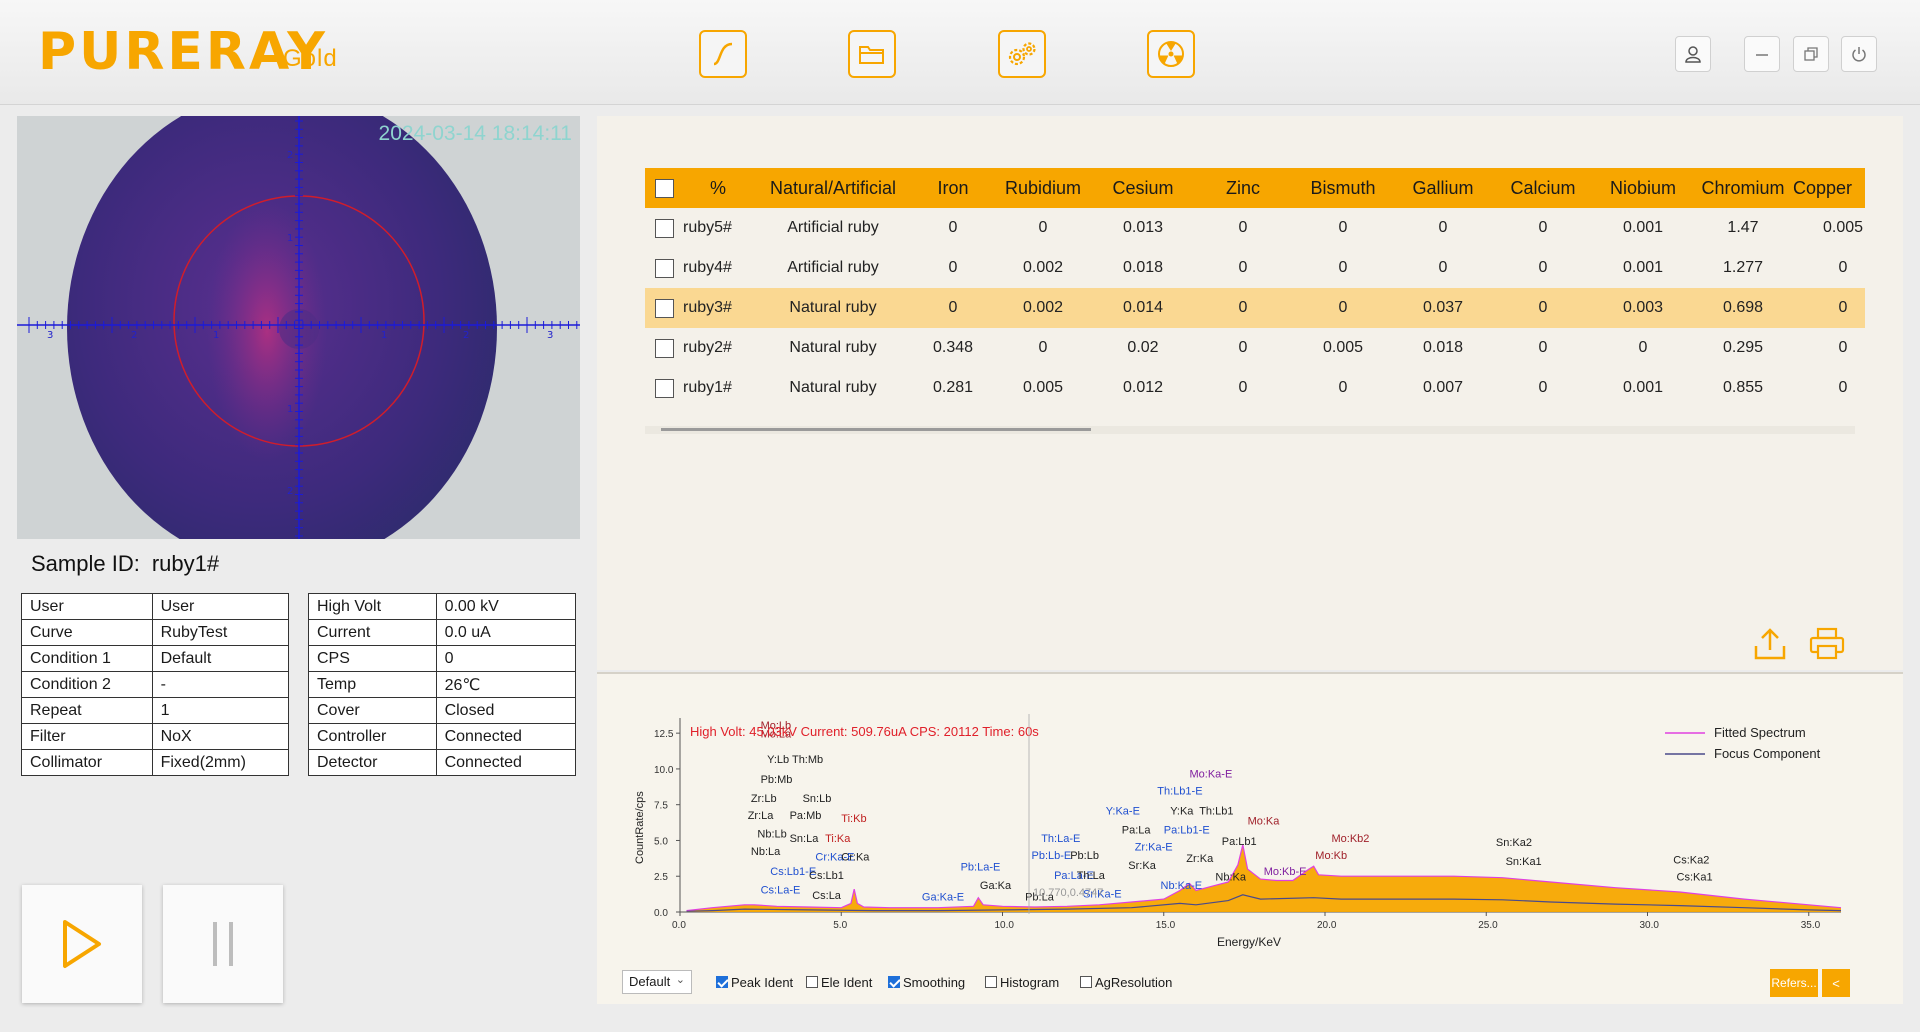 This screenshot has height=1032, width=1920. What do you see at coordinates (806, 816) in the screenshot?
I see `peak-label: Pa:Mb` at bounding box center [806, 816].